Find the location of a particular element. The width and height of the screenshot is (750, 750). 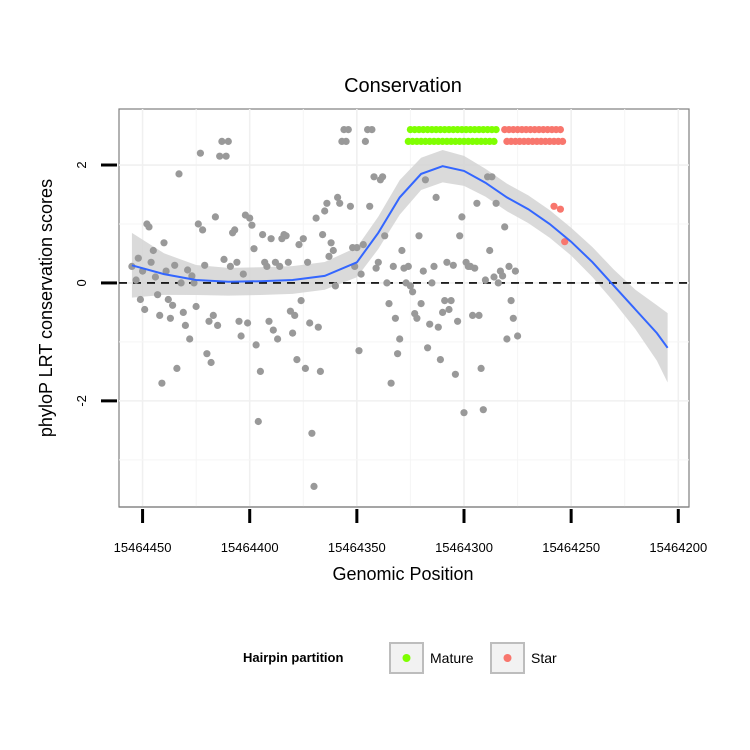

legend: Hairpin partition Mature Star is located at coordinates (400, 658).